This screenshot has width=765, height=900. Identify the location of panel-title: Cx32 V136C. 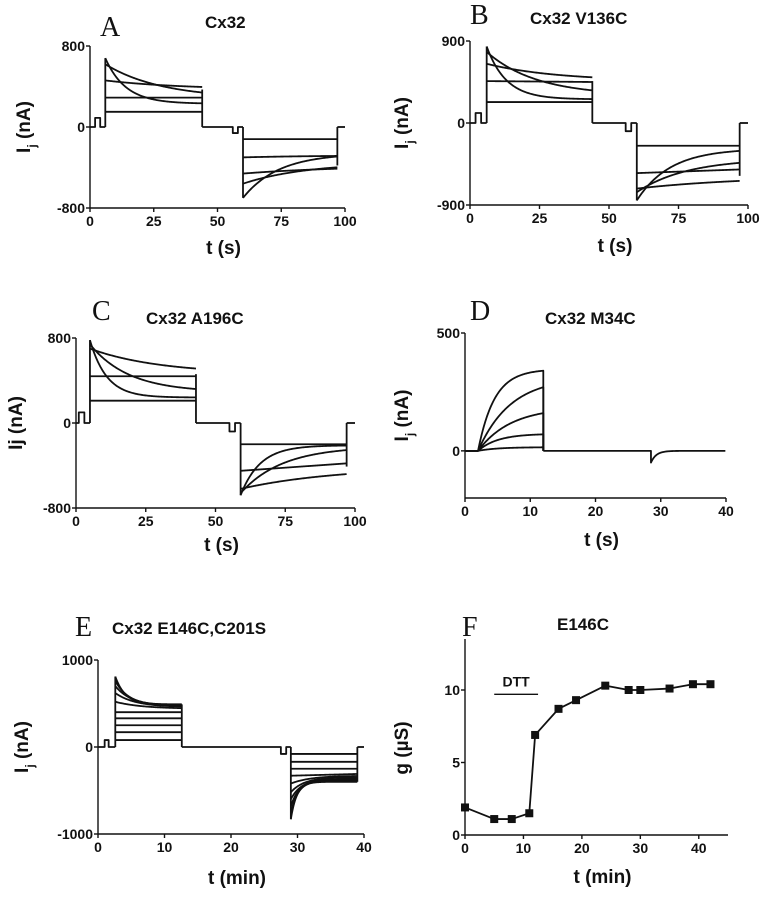
(578, 18).